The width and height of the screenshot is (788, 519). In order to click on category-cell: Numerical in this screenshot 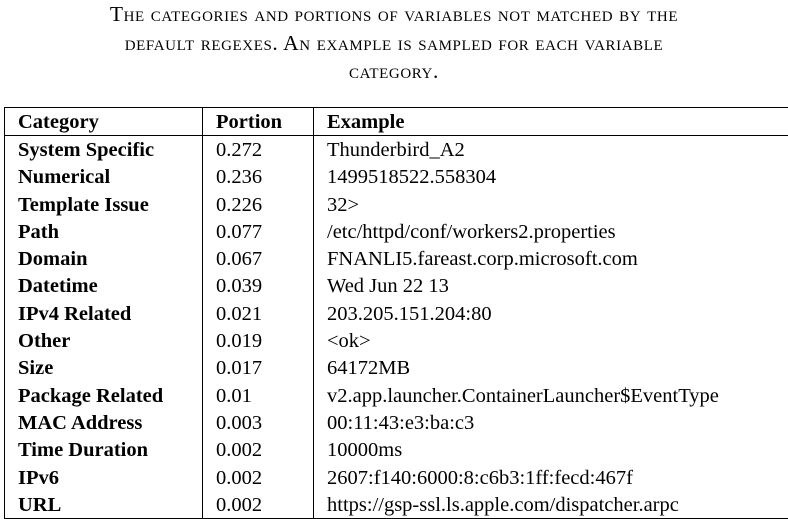, I will do `click(104, 177)`.